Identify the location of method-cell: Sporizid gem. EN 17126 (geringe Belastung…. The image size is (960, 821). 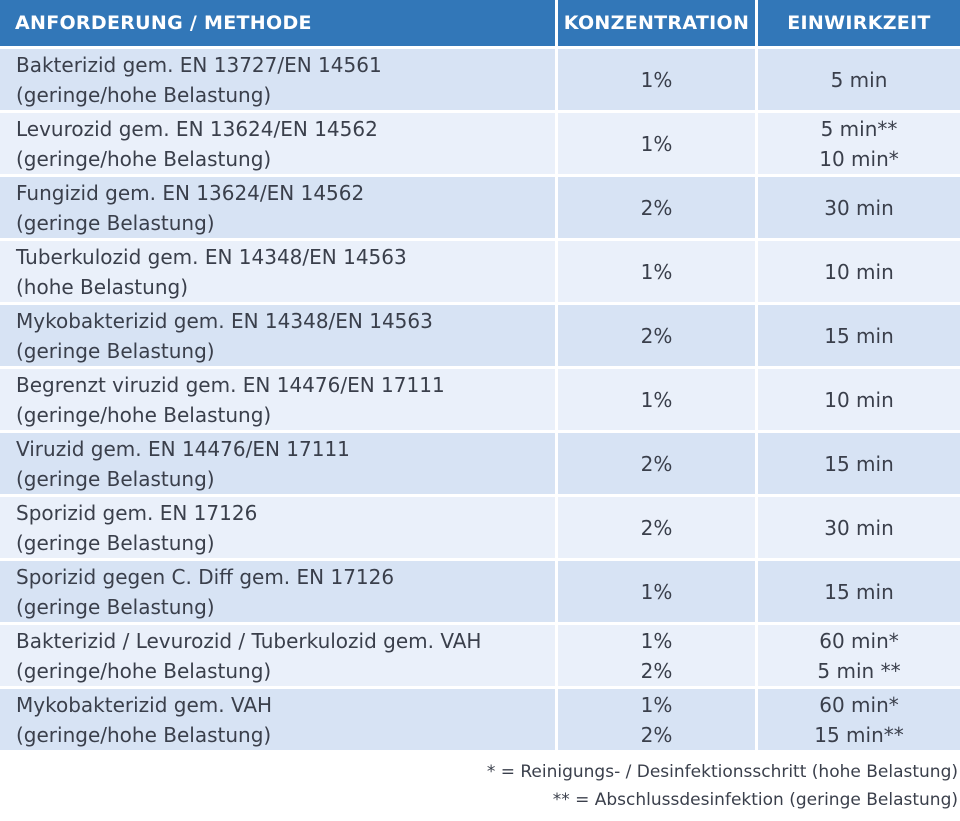
(277, 526).